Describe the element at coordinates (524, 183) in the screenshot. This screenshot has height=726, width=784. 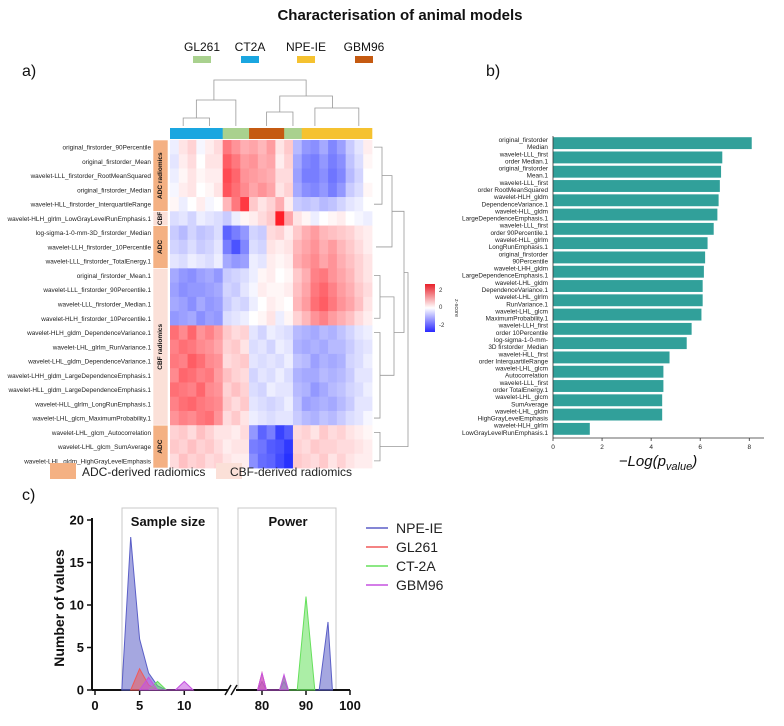
I see `bar-label: wavelet-LLL_first` at that location.